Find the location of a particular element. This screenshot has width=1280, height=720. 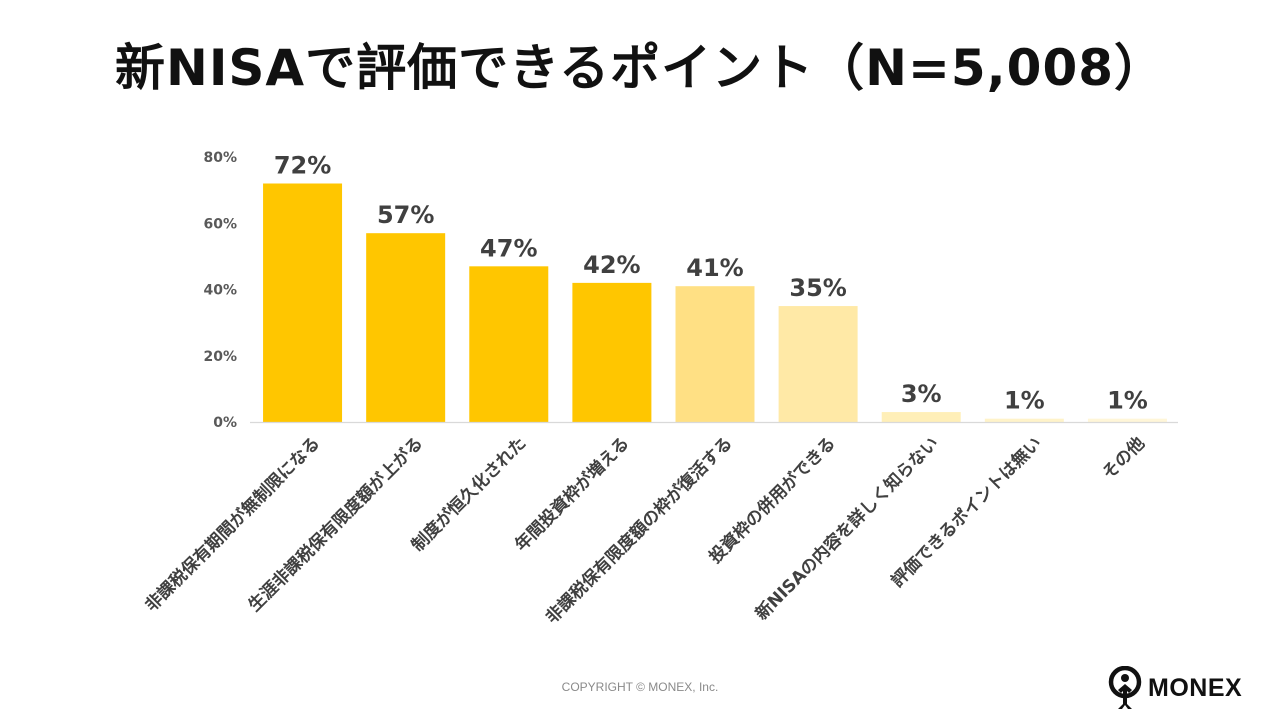

y-tick-label: 0% is located at coordinates (225, 423).